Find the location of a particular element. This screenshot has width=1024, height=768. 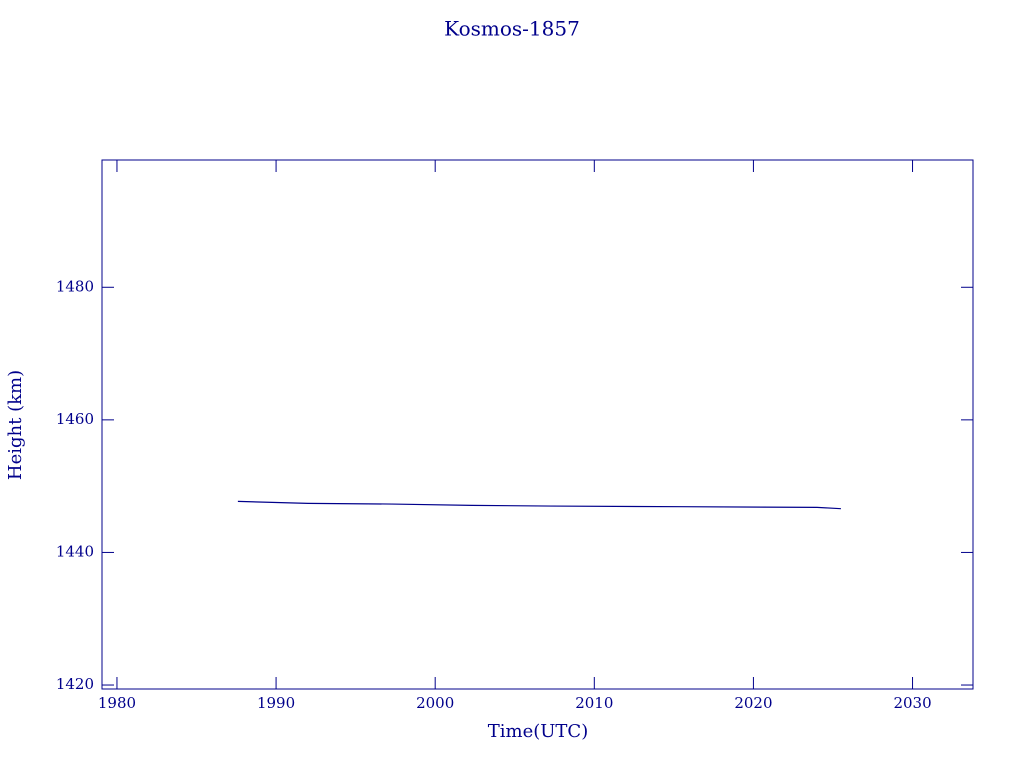

x-tick-label: 1980 is located at coordinates (117, 703).